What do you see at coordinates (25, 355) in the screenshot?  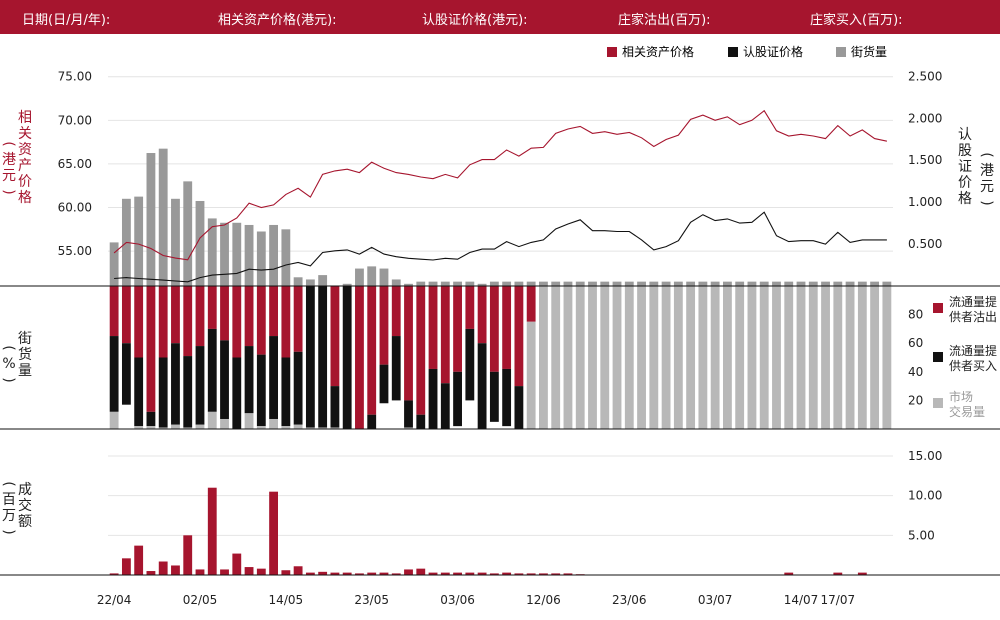 I see `outstanding-axis-title: 街 货 量` at bounding box center [25, 355].